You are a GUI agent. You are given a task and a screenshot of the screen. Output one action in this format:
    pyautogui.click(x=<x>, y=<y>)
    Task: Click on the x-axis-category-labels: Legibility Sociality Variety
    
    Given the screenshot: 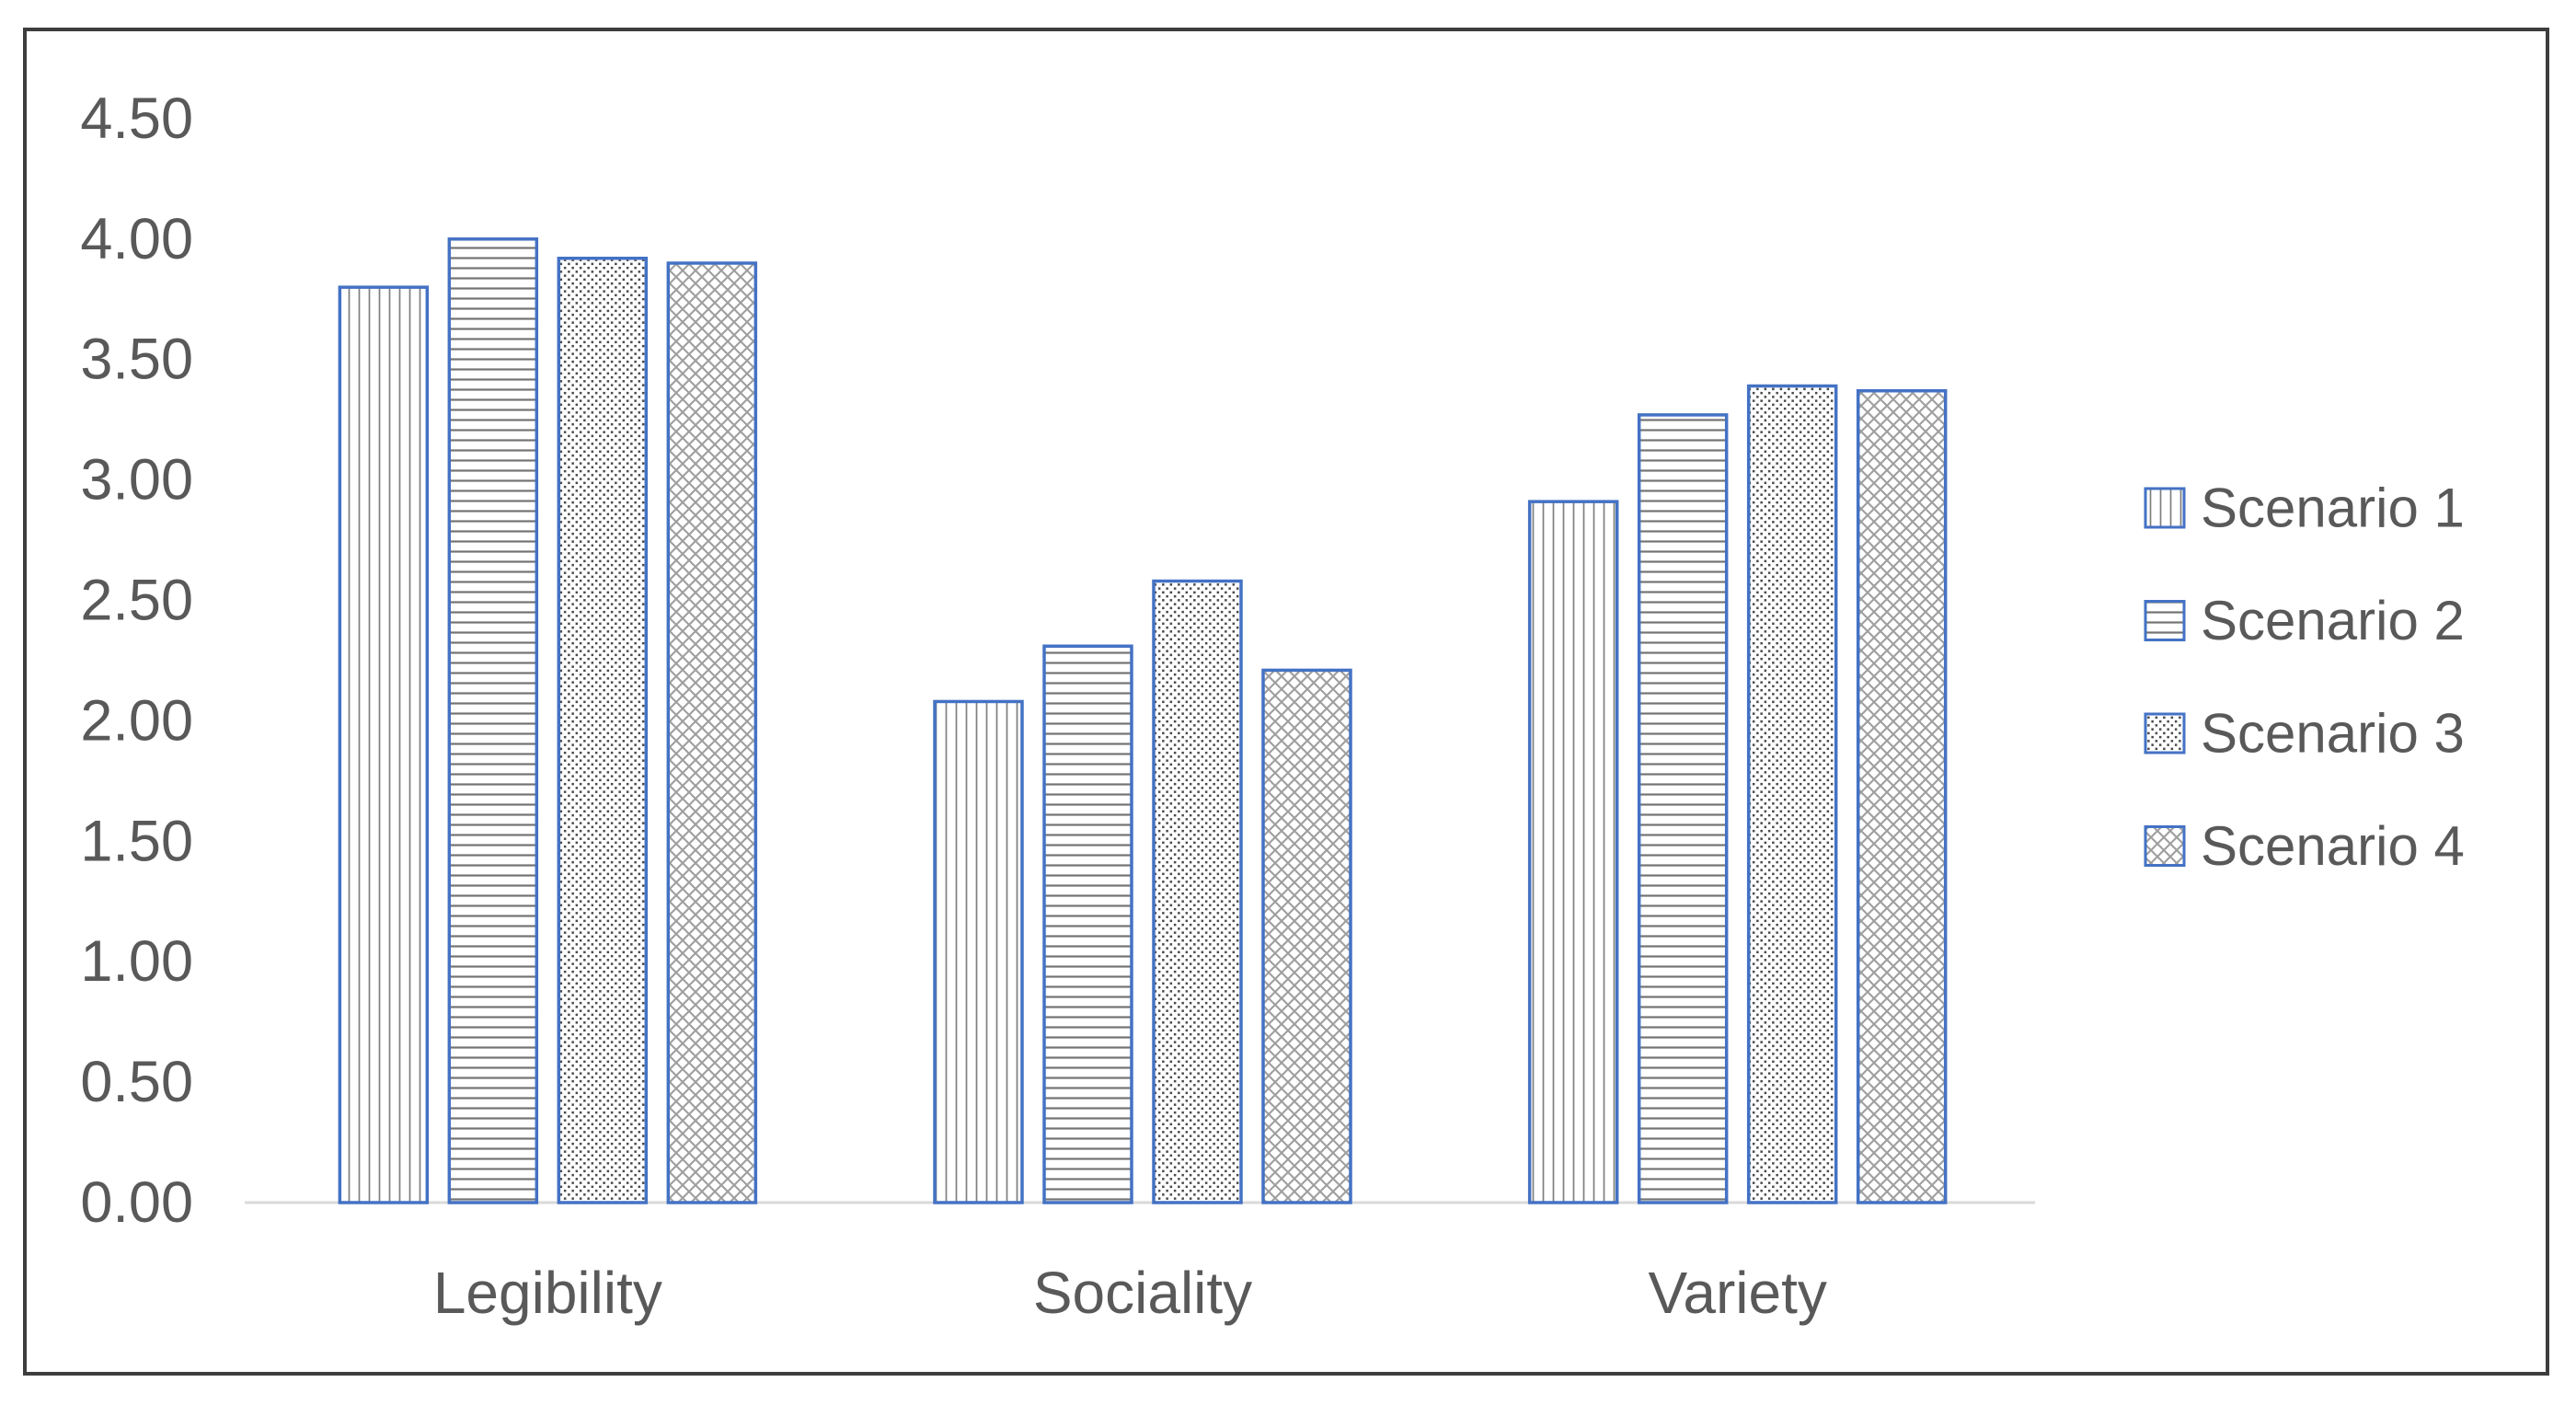 What is the action you would take?
    pyautogui.click(x=1130, y=1293)
    